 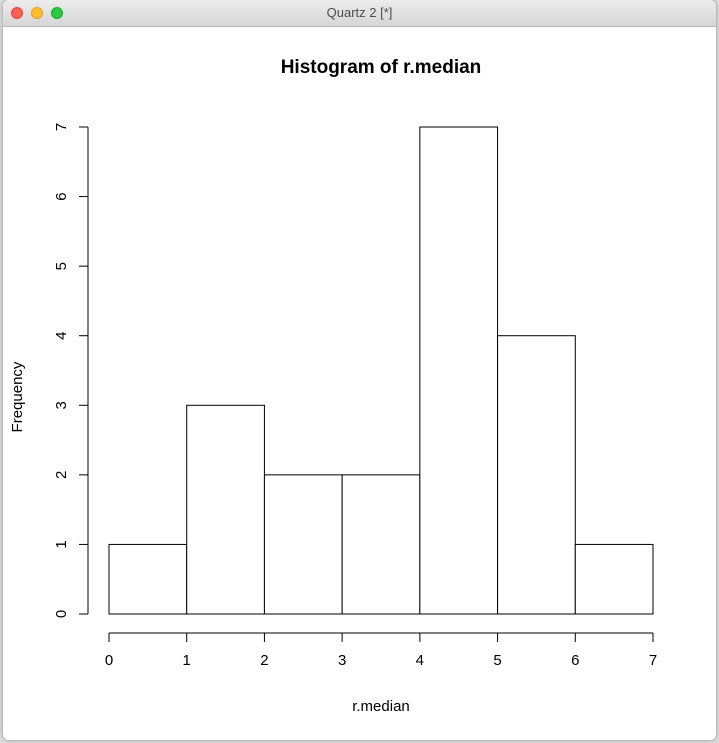 I want to click on y-tick-label-6: 6, so click(x=61, y=196).